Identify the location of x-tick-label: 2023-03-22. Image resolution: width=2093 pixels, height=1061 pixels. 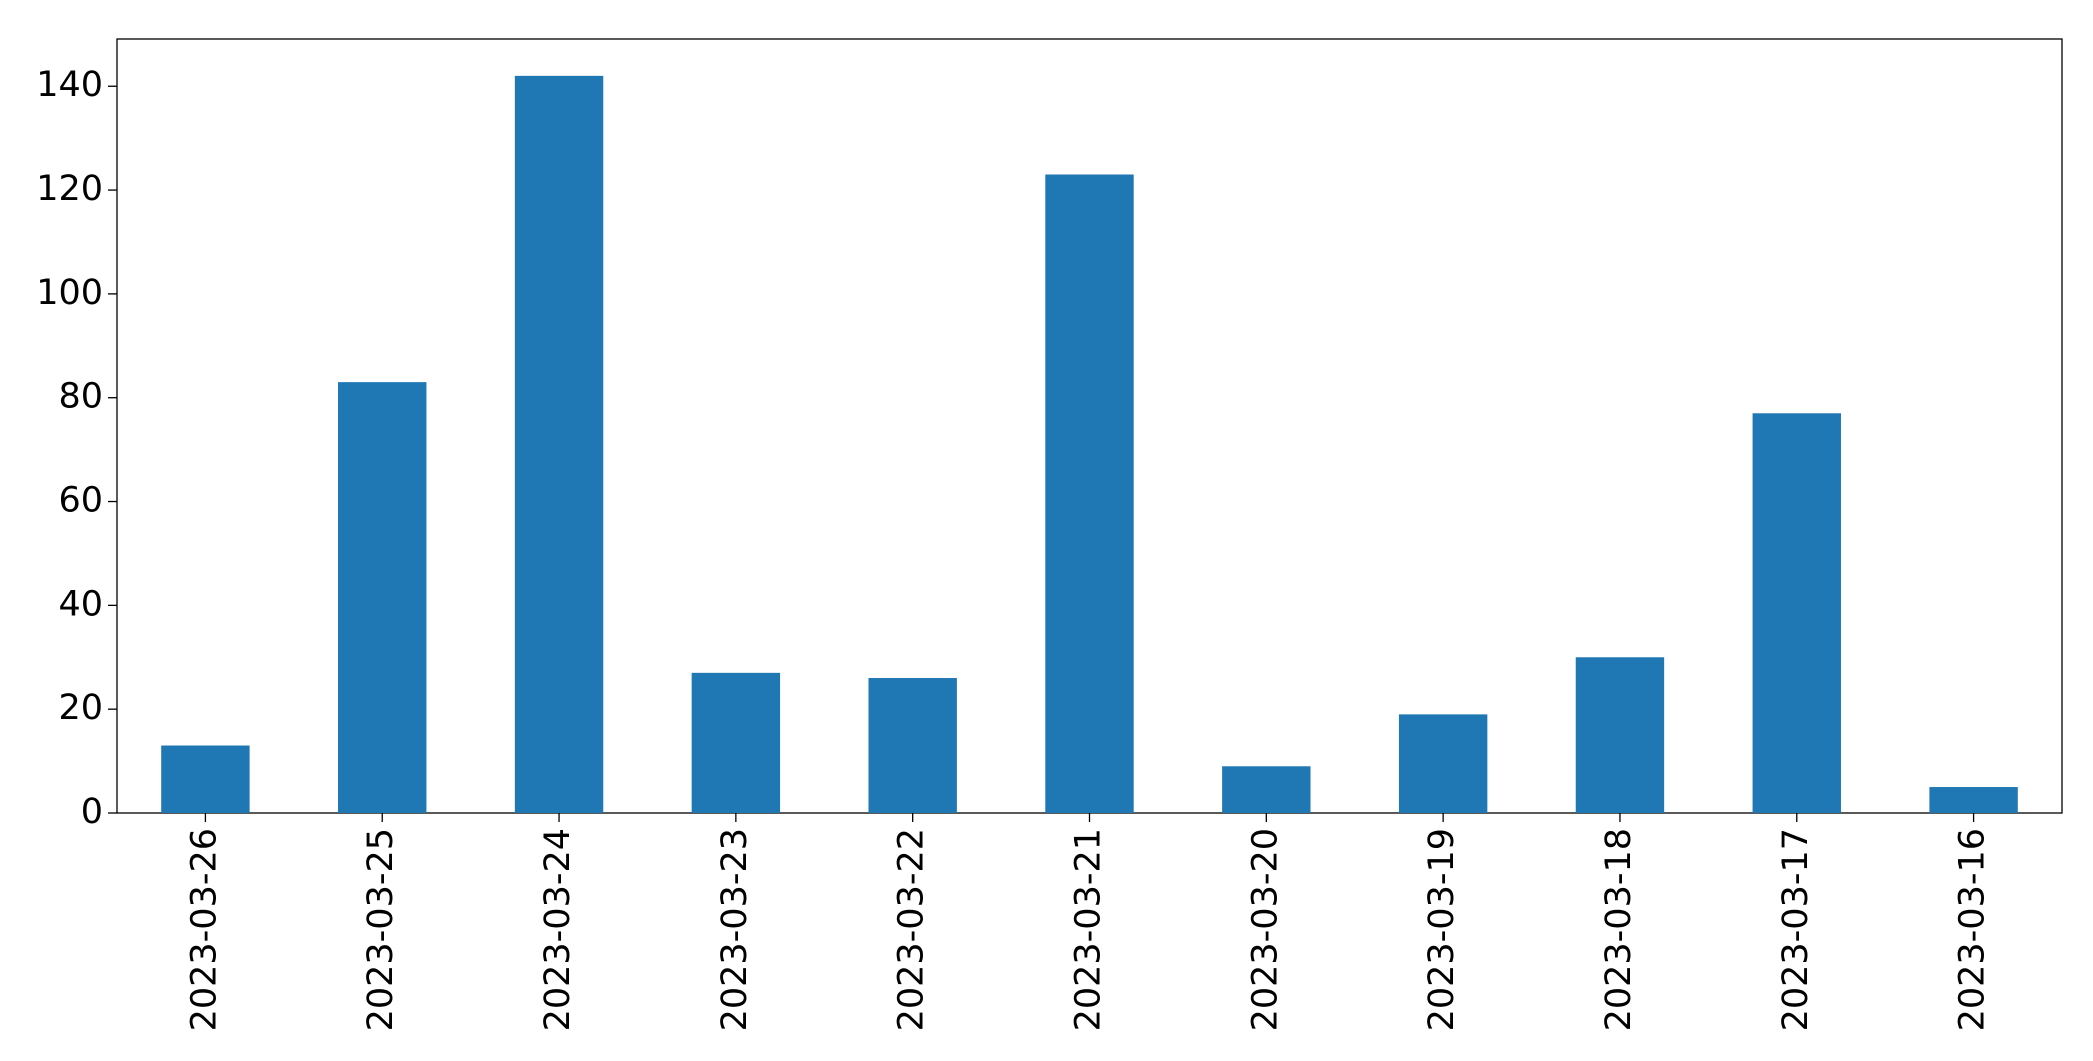
(912, 929).